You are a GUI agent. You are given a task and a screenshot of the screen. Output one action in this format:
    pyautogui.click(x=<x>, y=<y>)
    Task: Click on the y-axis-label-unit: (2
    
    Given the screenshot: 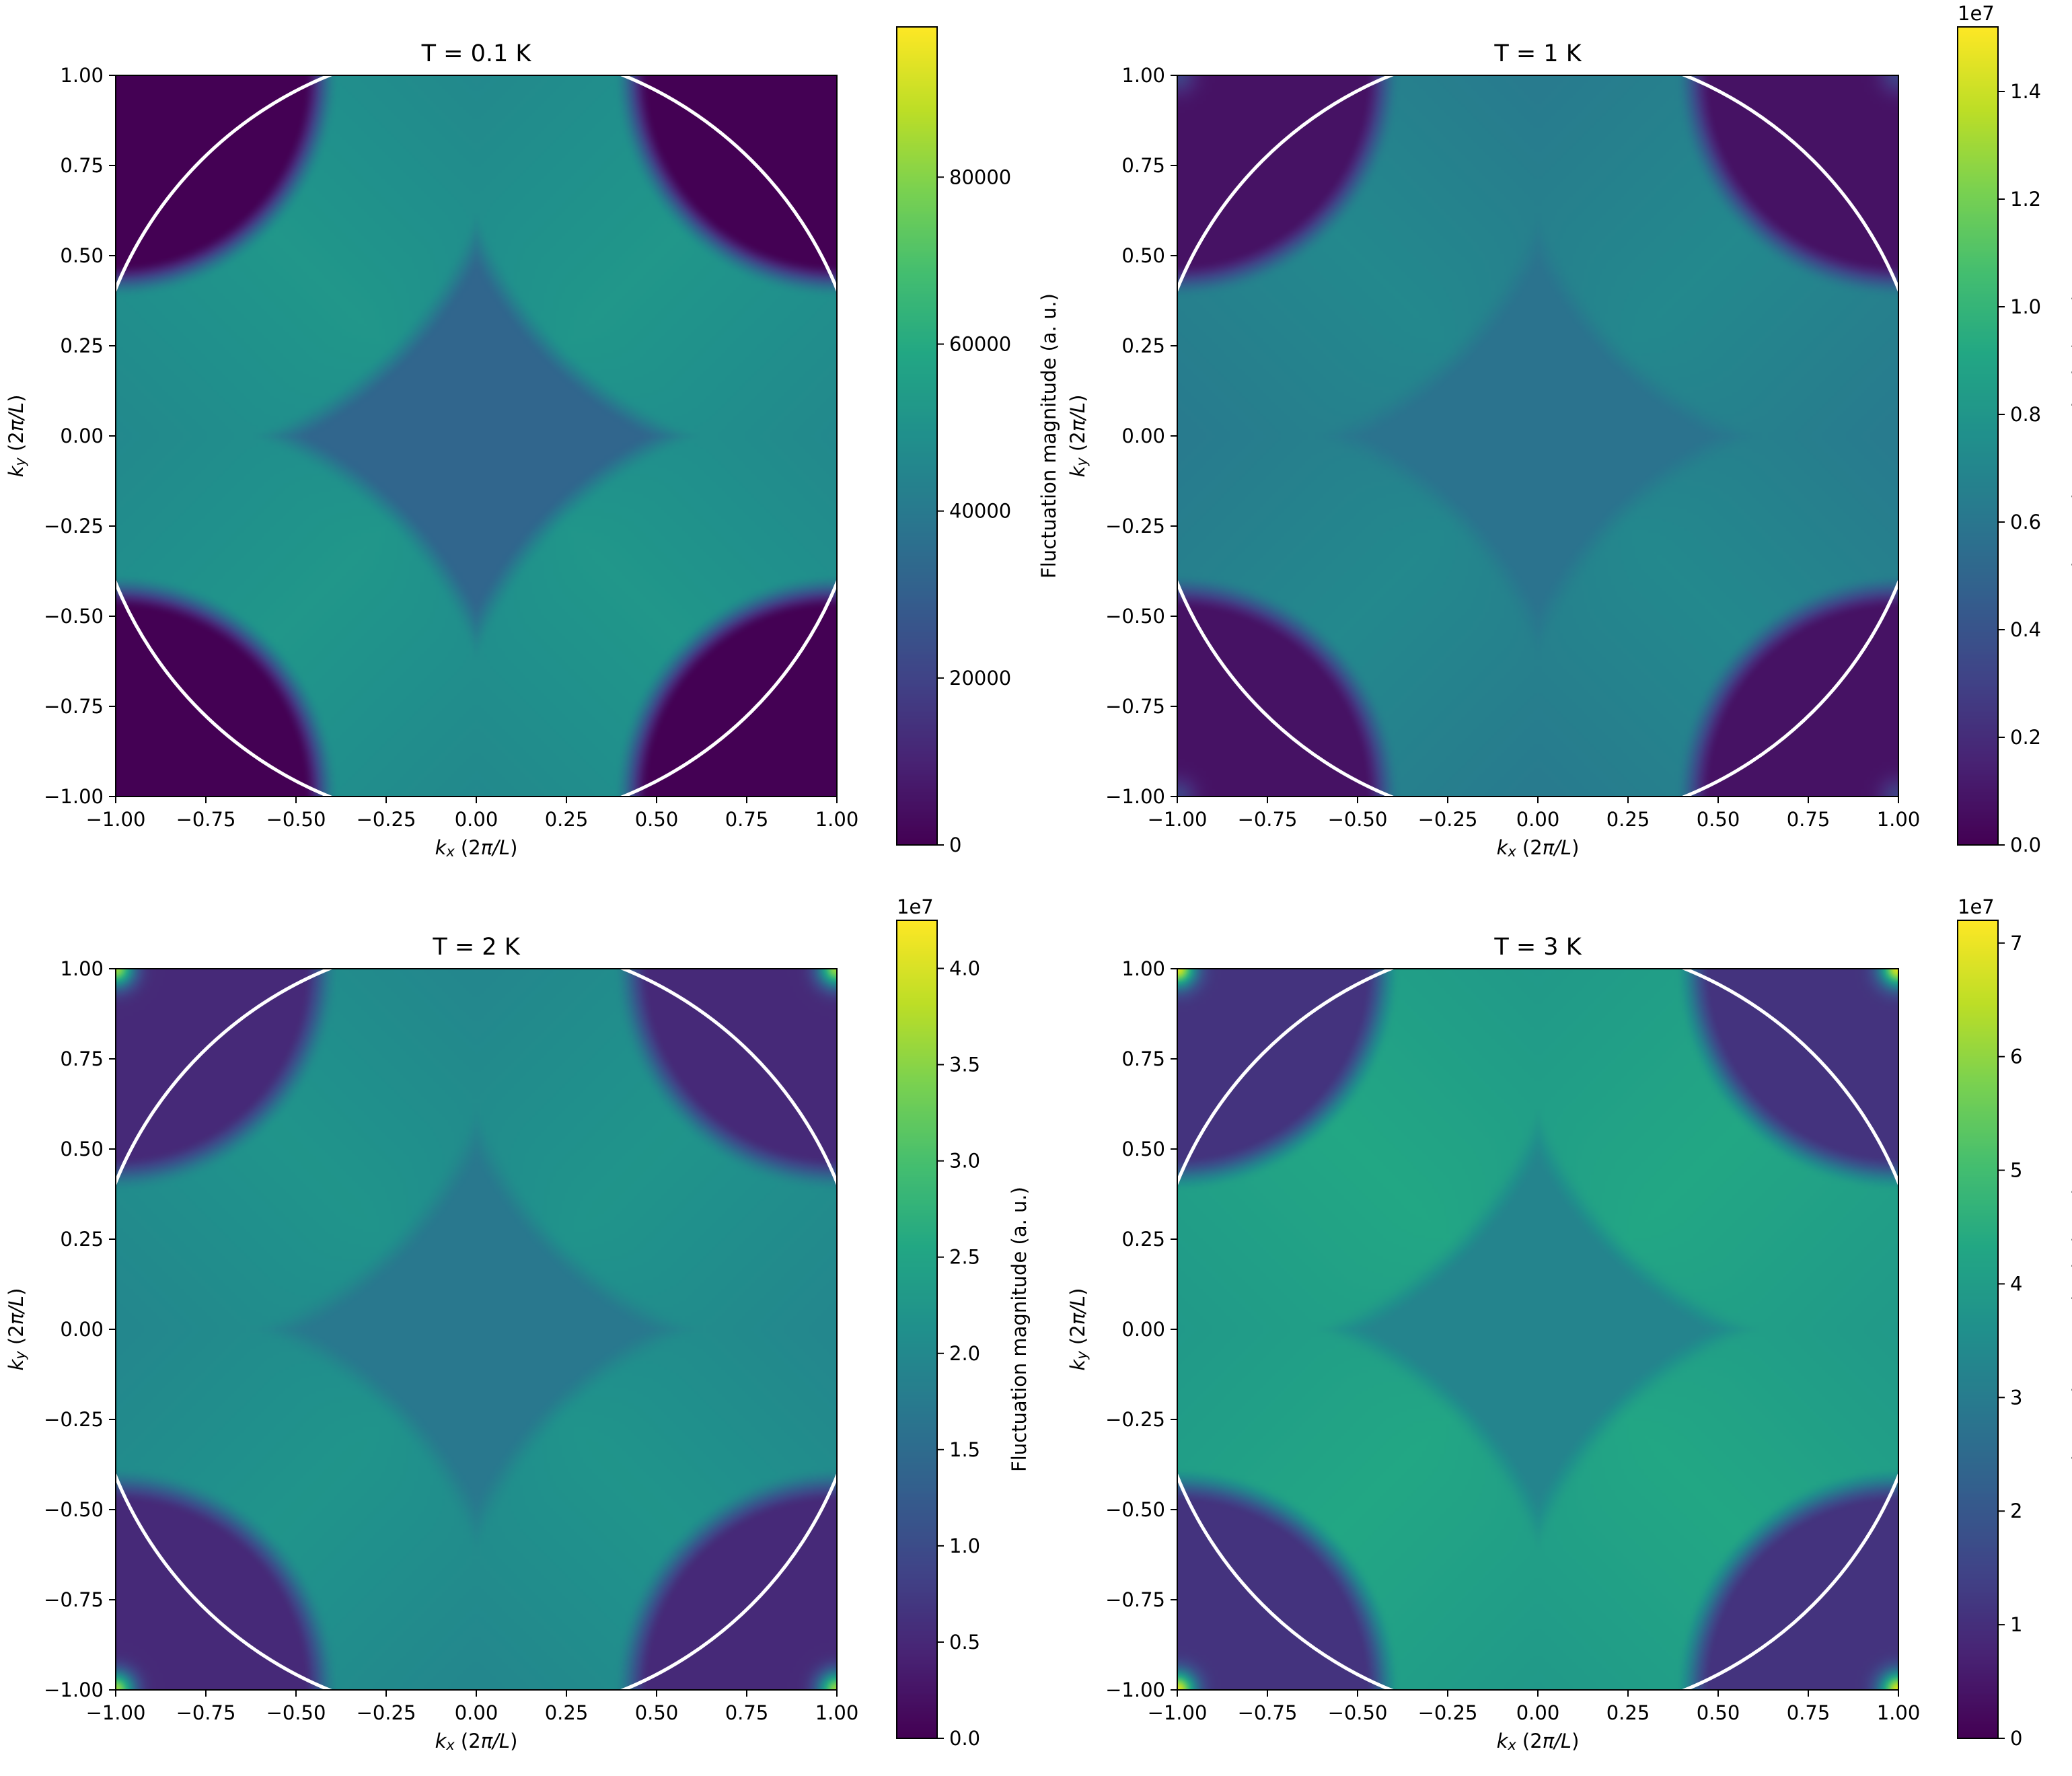 What is the action you would take?
    pyautogui.click(x=1077, y=1338)
    